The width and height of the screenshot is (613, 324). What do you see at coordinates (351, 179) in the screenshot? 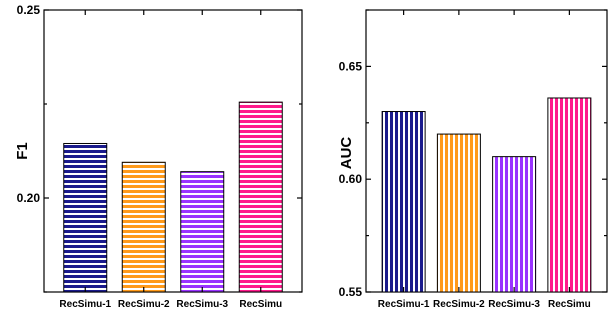
I see `auc-y-tick-label: 0.60` at bounding box center [351, 179].